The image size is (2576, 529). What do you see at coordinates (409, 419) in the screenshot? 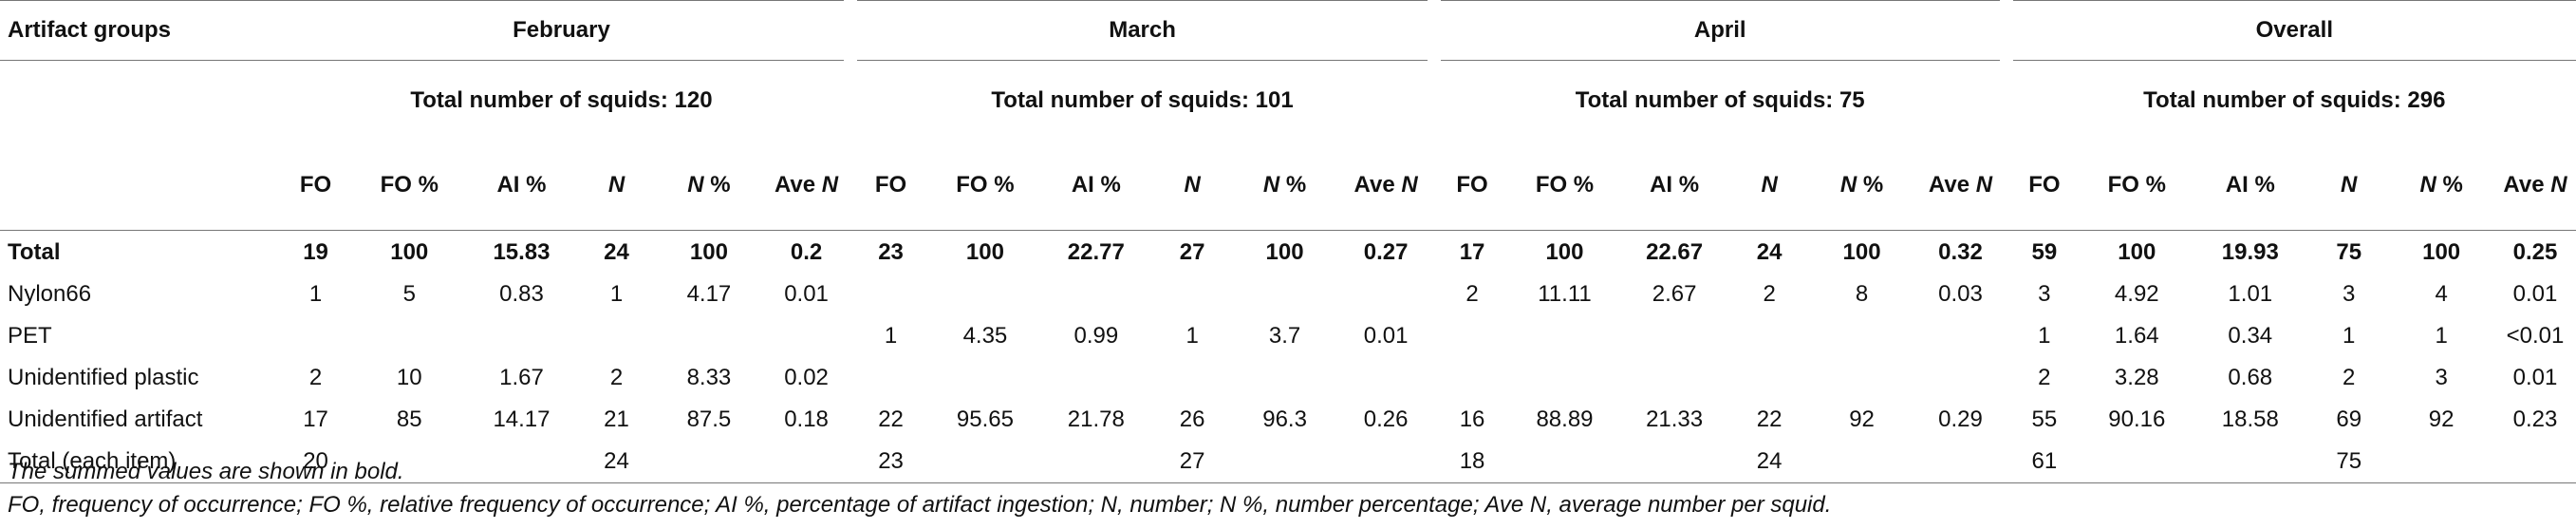
I see `table-cell: 85` at bounding box center [409, 419].